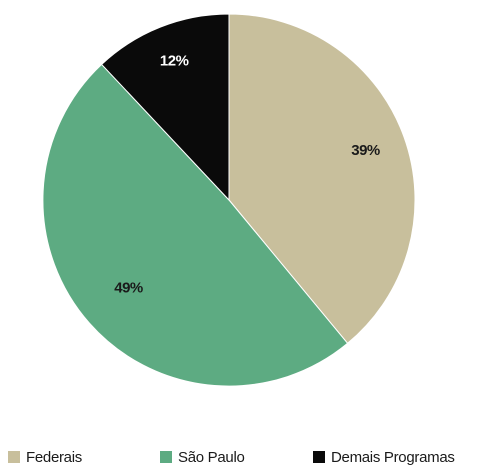  What do you see at coordinates (166, 457) in the screenshot?
I see `legend-swatch-sao-paulo` at bounding box center [166, 457].